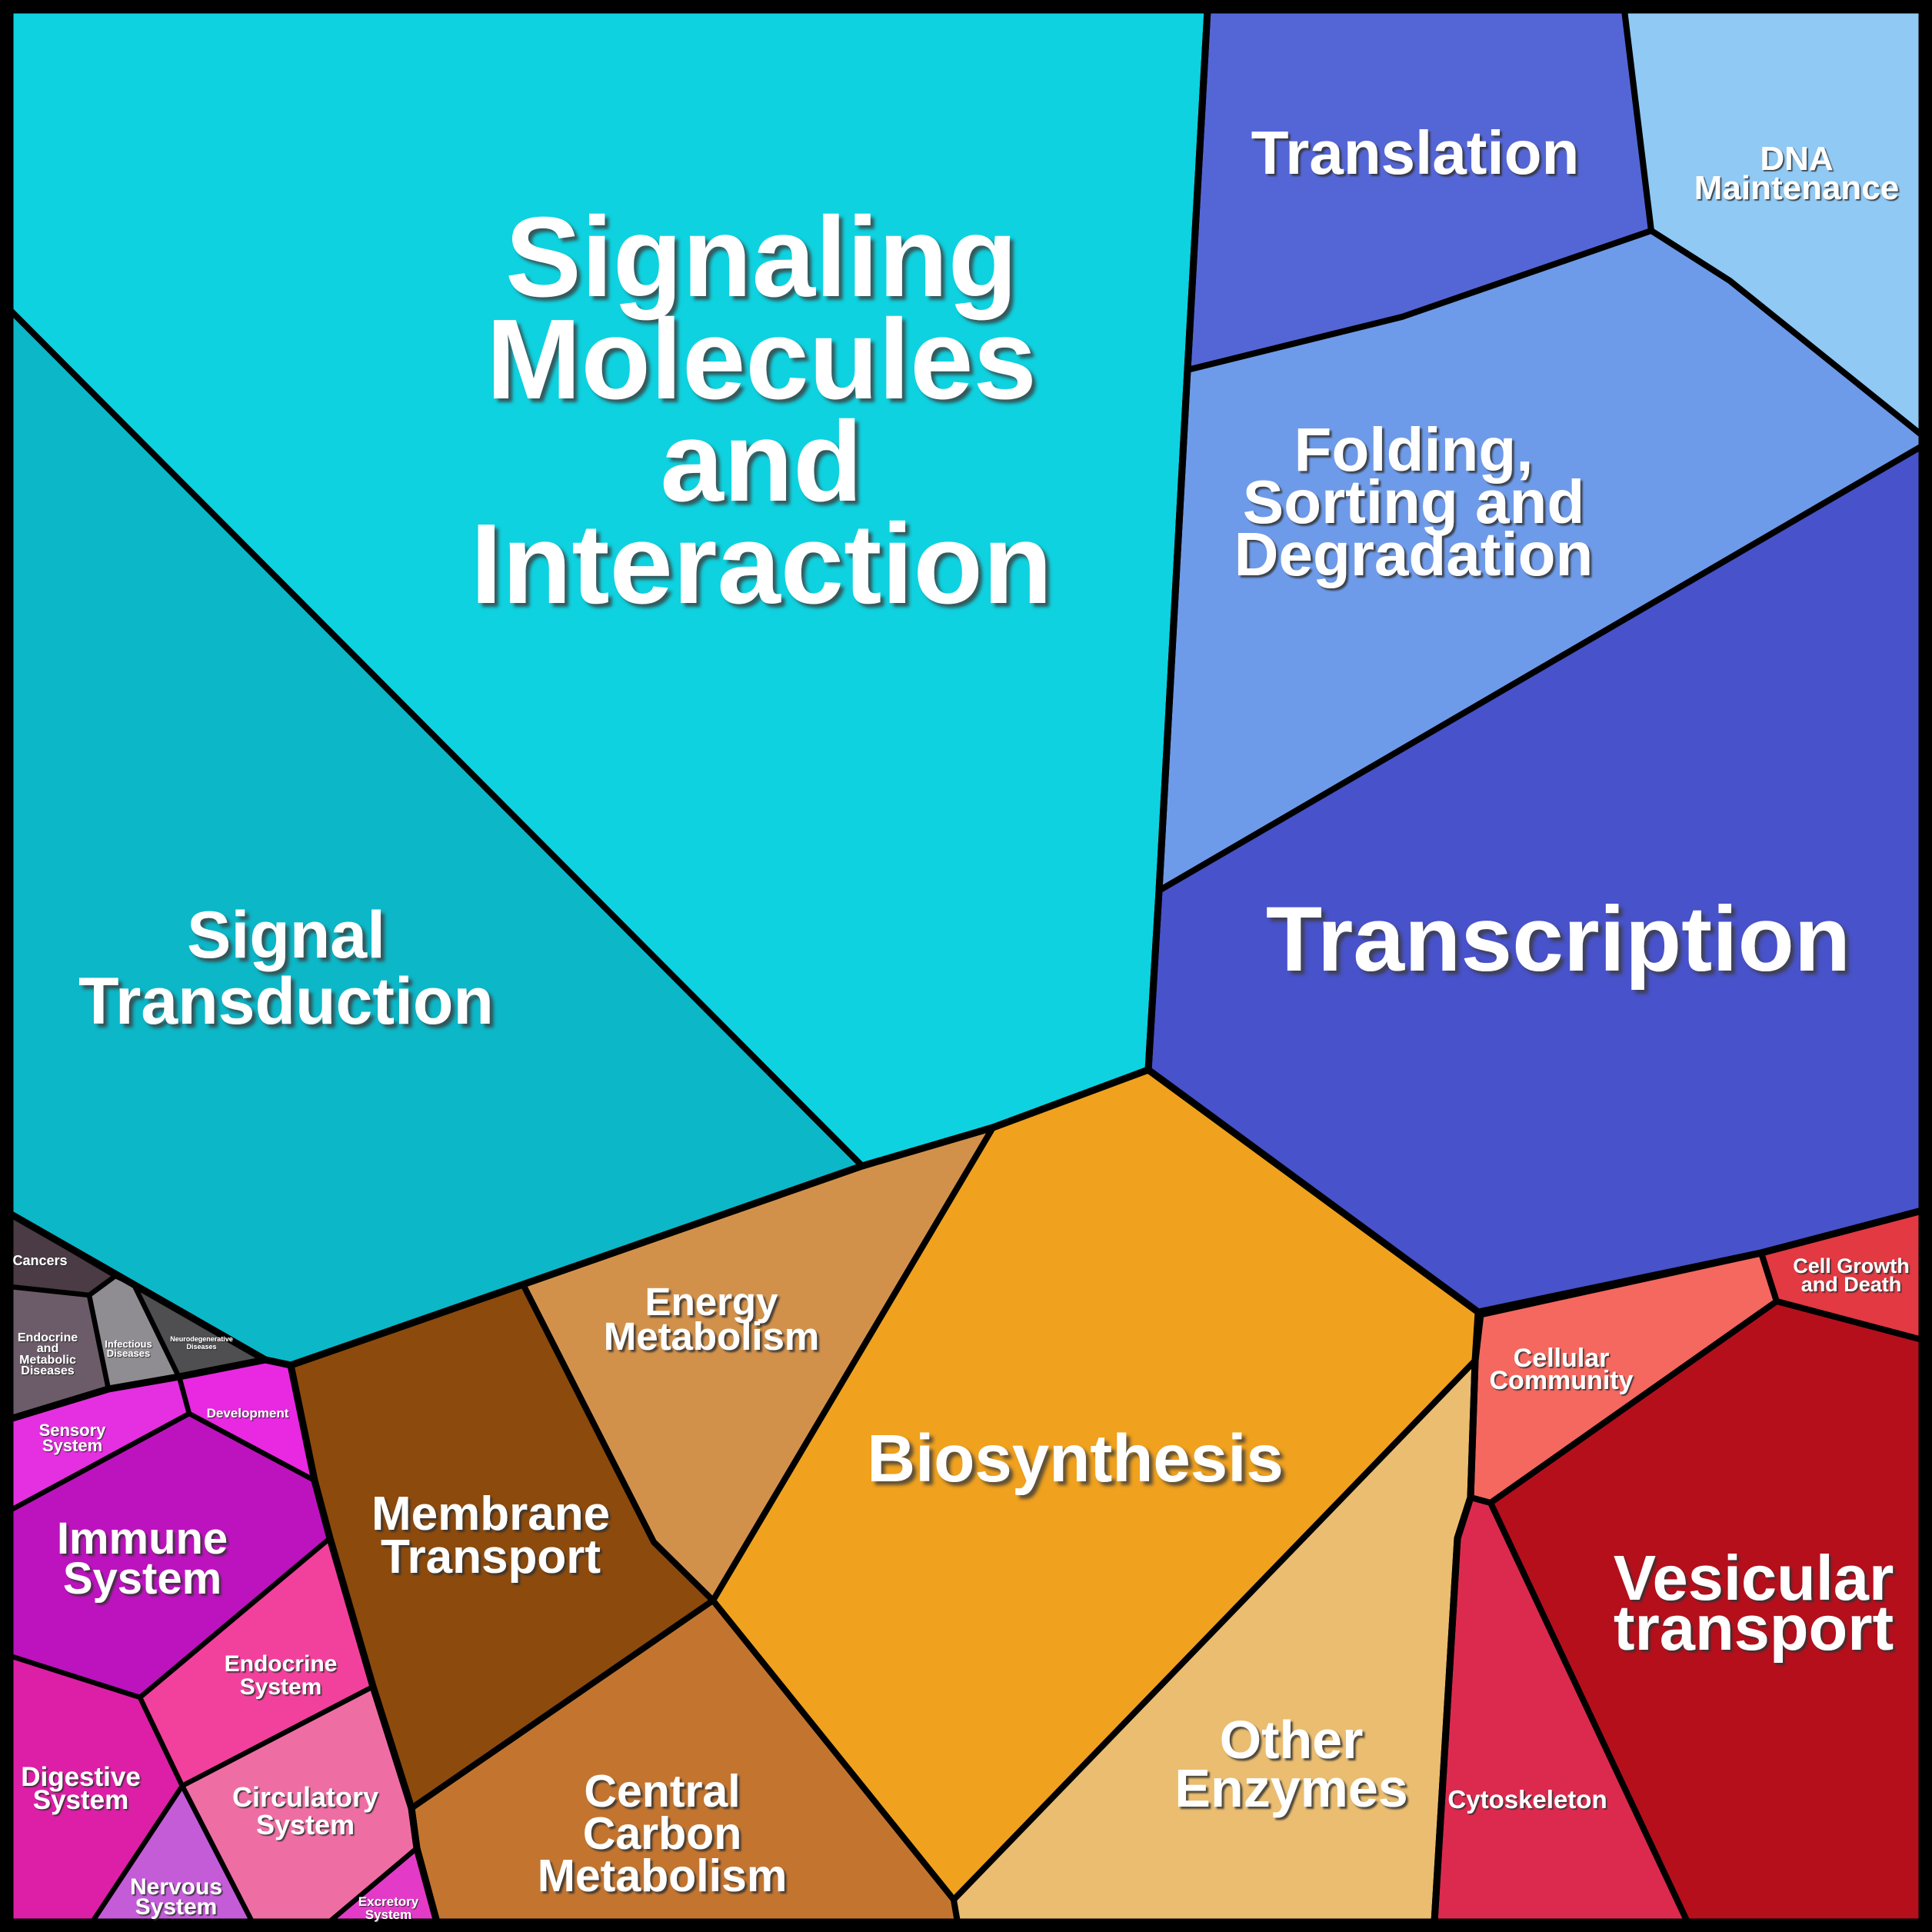 The height and width of the screenshot is (1932, 1932). Describe the element at coordinates (1754, 1628) in the screenshot. I see `svg-text: transport` at that location.